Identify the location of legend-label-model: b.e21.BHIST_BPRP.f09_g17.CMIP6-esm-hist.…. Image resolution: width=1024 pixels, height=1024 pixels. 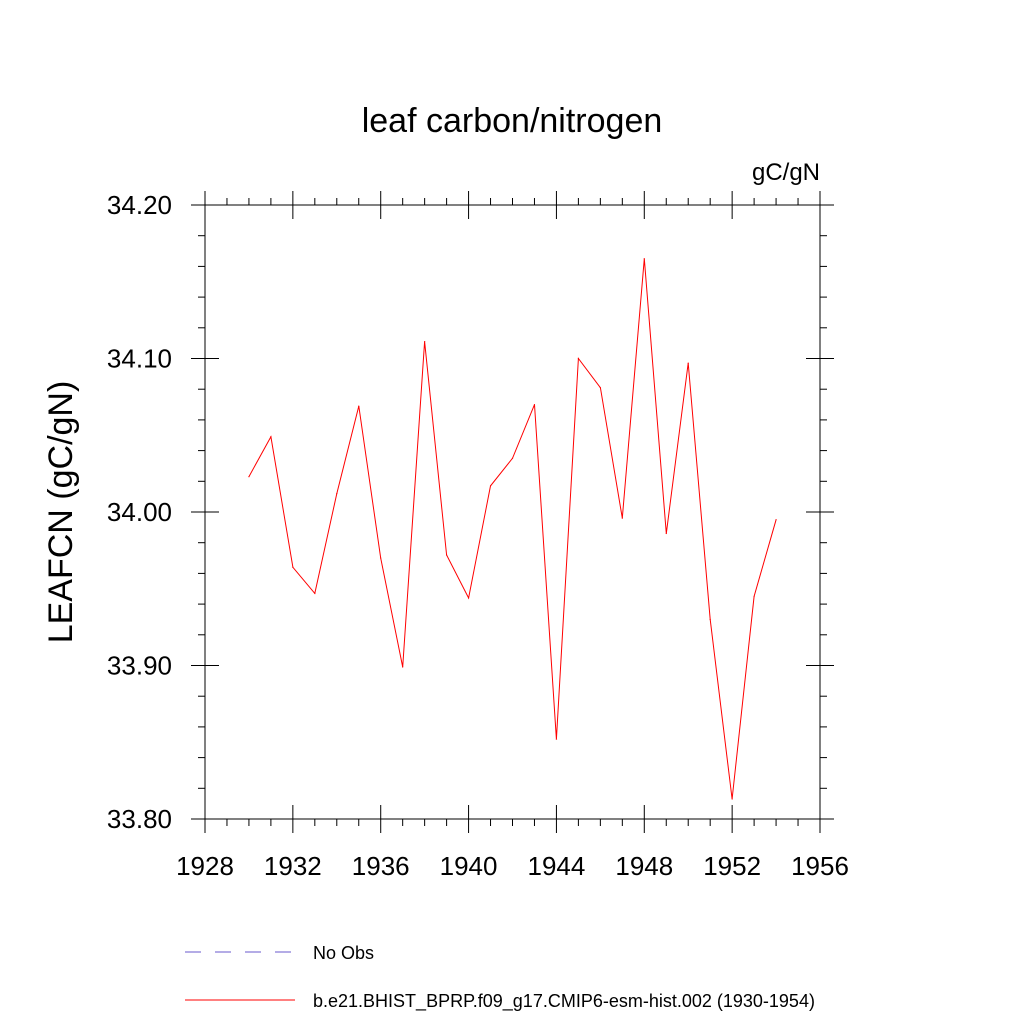
(564, 1001).